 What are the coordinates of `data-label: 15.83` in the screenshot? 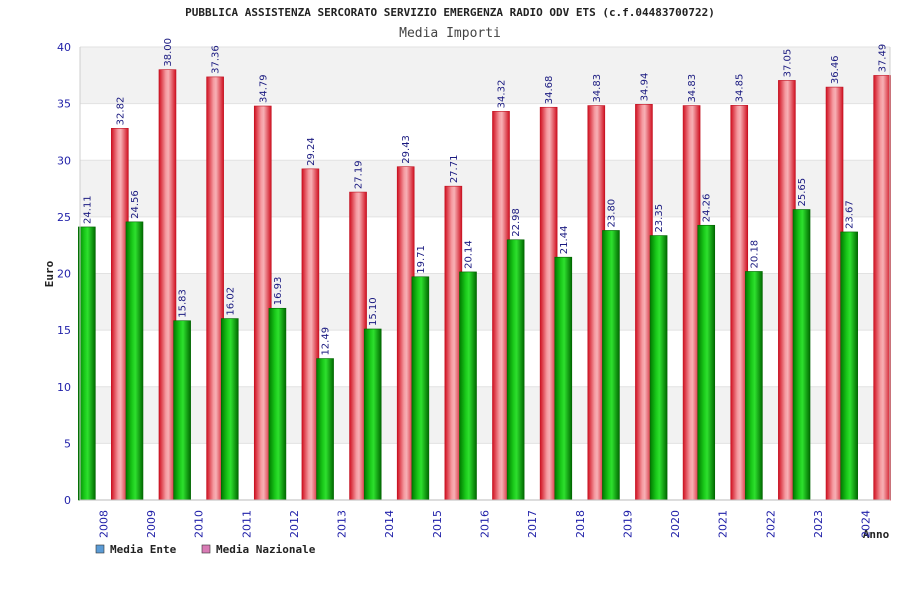 It's located at (183, 303).